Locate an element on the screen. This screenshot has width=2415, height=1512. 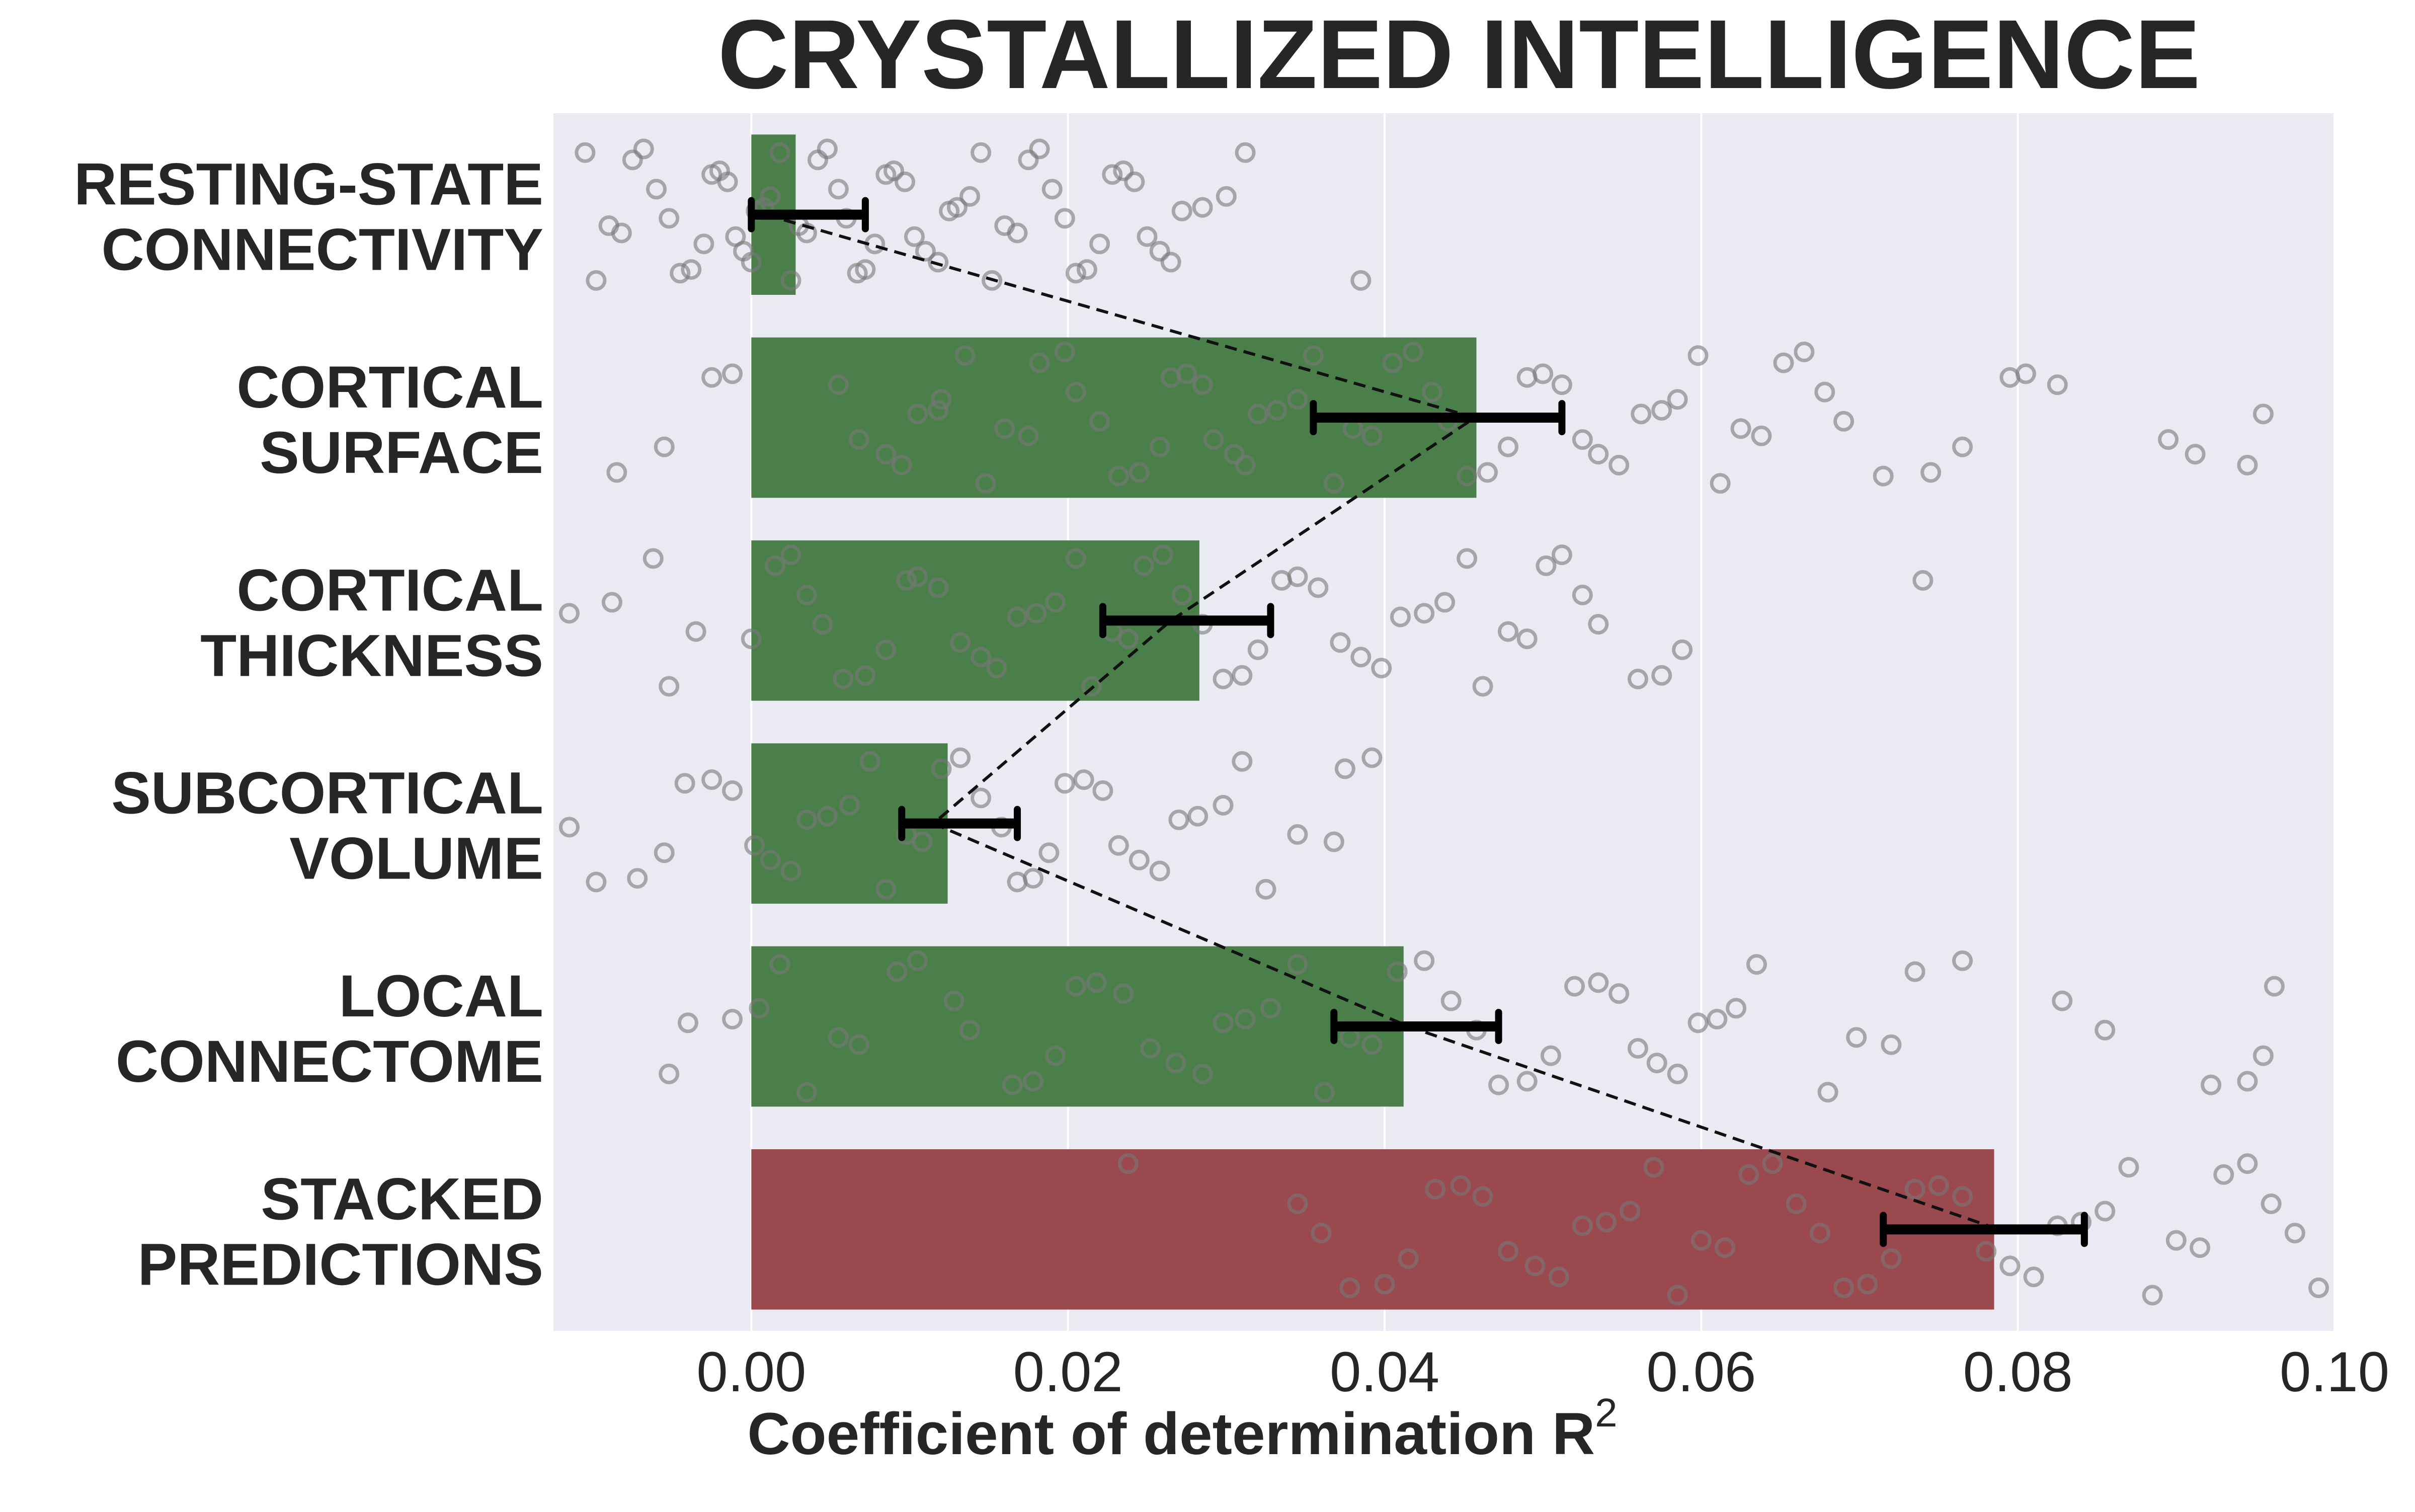
y-tick-label-line: CONNECTIVITY is located at coordinates (323, 250).